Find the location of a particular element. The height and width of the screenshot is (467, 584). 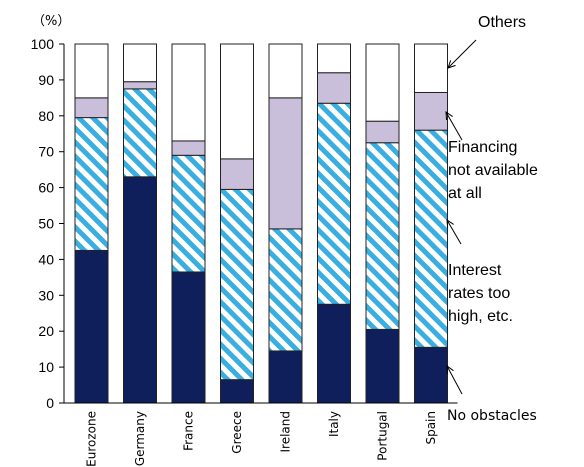

bar-stack-portugal is located at coordinates (382, 223).